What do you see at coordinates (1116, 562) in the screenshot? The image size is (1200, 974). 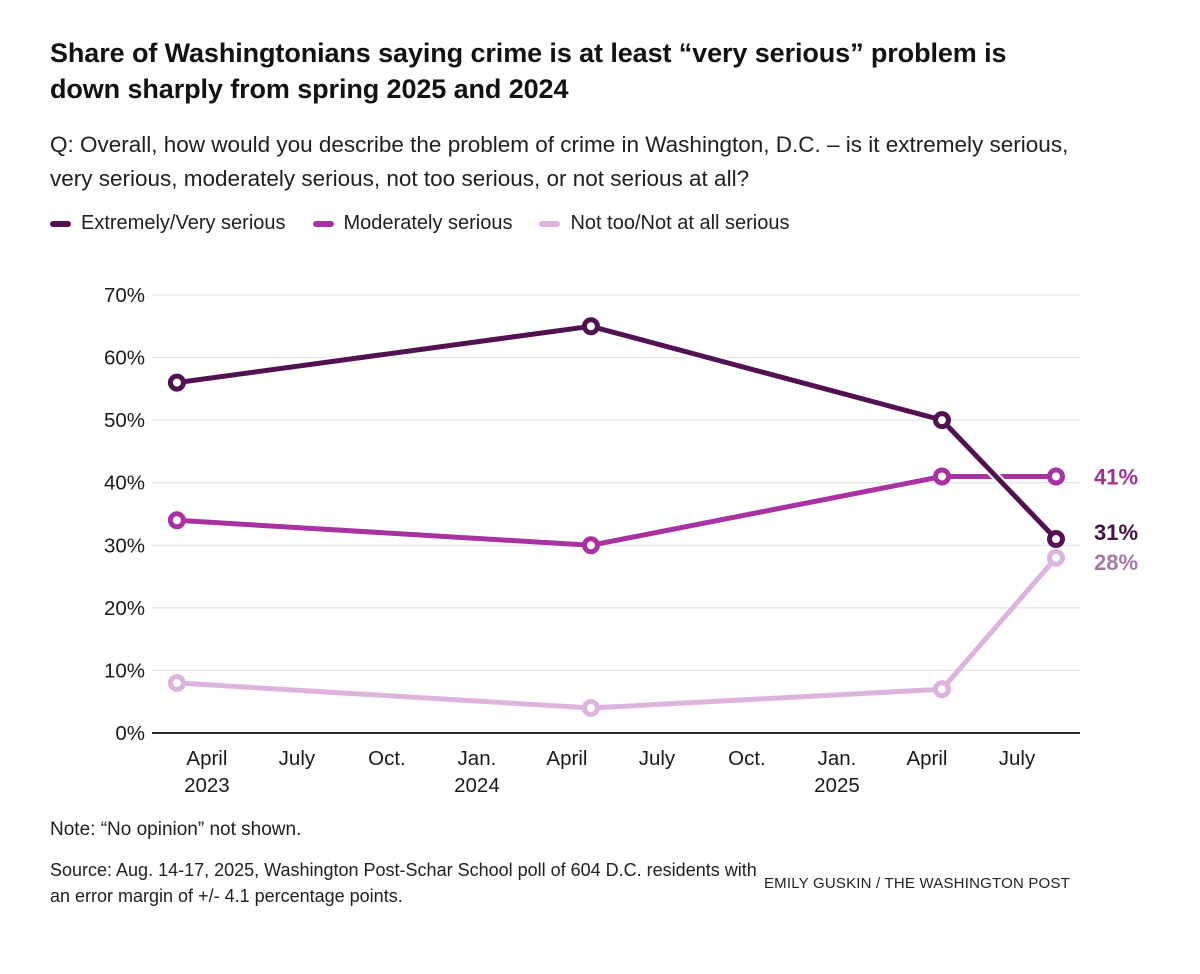 I see `end-value-label: 28%` at bounding box center [1116, 562].